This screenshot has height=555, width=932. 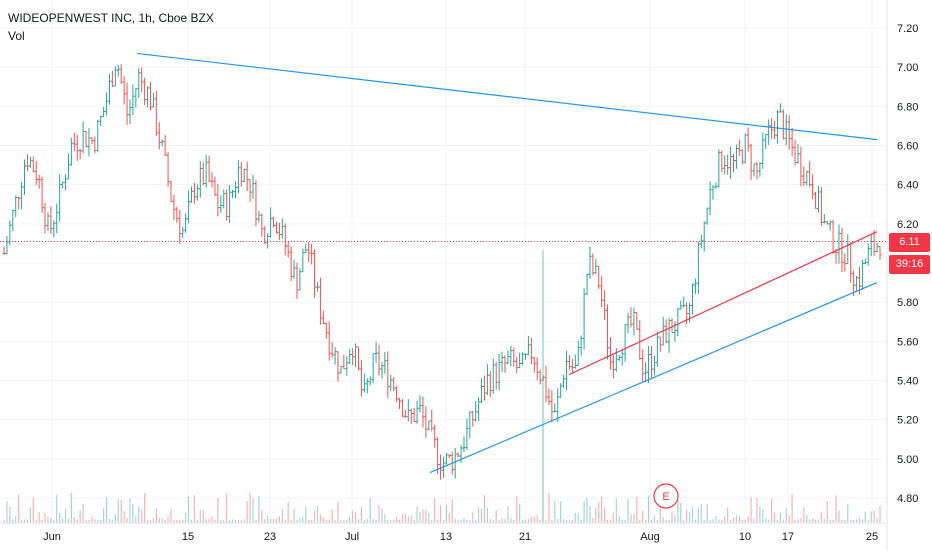 What do you see at coordinates (907, 342) in the screenshot?
I see `price-tick-label: 5.60` at bounding box center [907, 342].